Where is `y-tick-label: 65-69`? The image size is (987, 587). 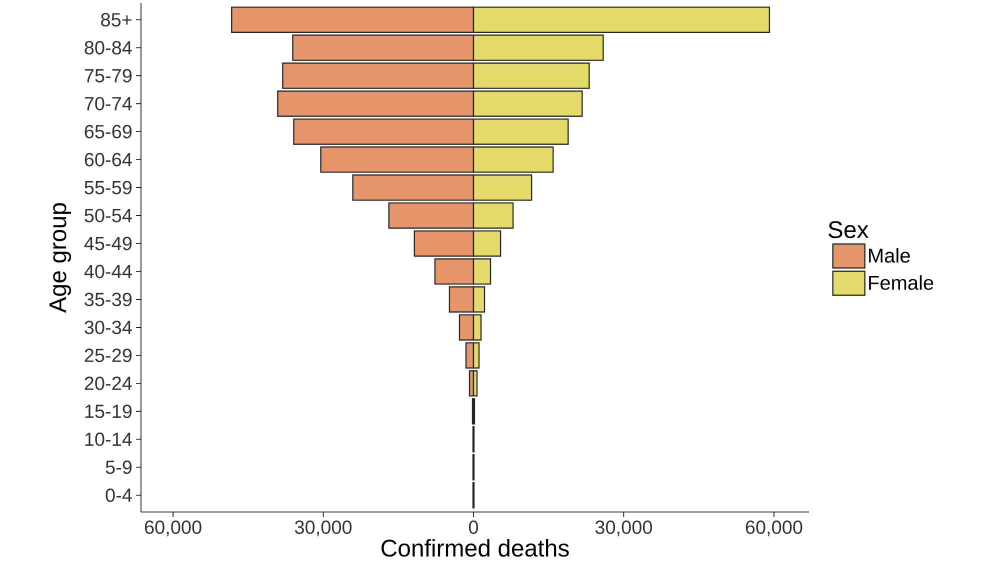
y-tick-label: 65-69 is located at coordinates (108, 131).